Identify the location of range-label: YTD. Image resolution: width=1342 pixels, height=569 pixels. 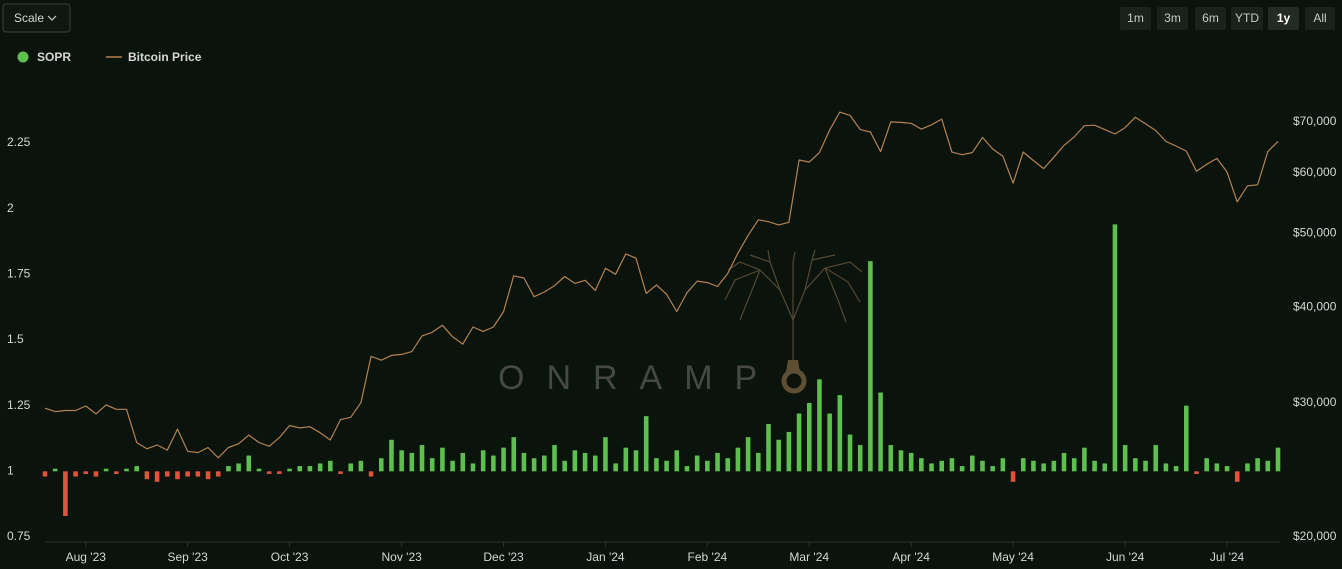
(1247, 18).